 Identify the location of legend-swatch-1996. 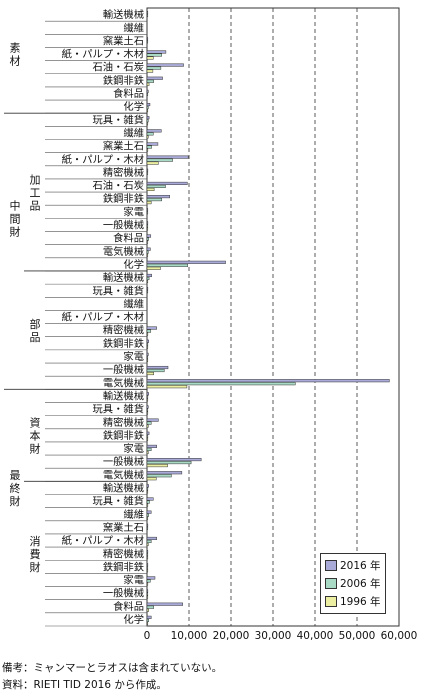
(331, 601).